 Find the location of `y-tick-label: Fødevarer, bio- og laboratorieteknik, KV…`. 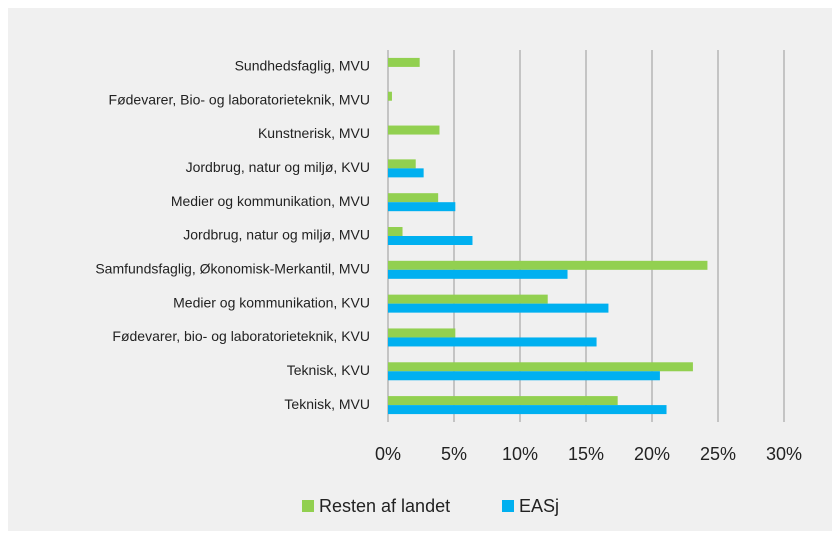

y-tick-label: Fødevarer, bio- og laboratorieteknik, KV… is located at coordinates (241, 336).